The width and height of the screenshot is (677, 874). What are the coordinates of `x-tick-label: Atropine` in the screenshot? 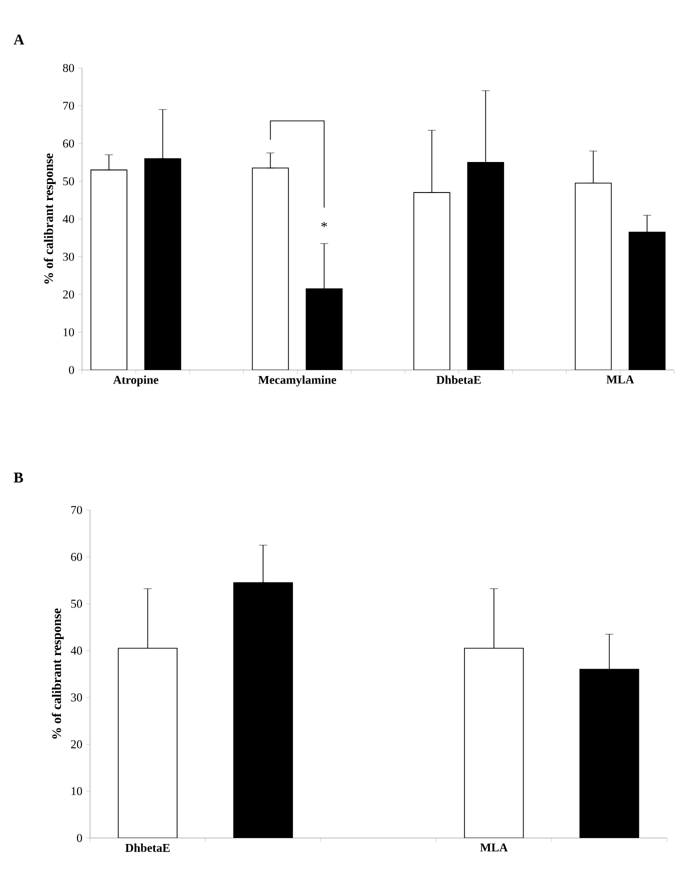 It's located at (135, 381).